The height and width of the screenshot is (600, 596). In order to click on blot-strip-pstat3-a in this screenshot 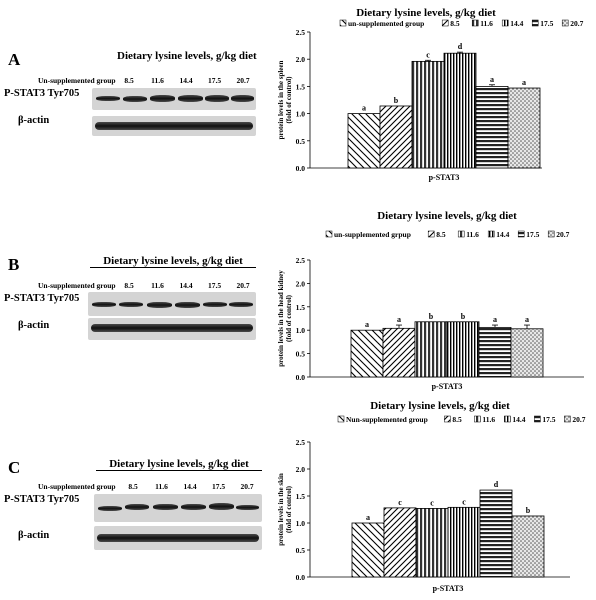, I will do `click(174, 99)`.